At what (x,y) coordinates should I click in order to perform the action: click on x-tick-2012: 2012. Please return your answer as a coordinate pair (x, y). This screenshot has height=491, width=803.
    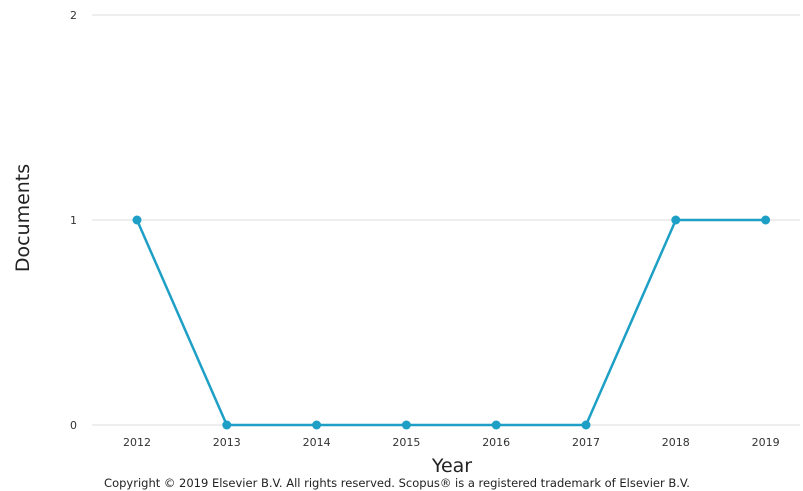
    Looking at the image, I should click on (137, 442).